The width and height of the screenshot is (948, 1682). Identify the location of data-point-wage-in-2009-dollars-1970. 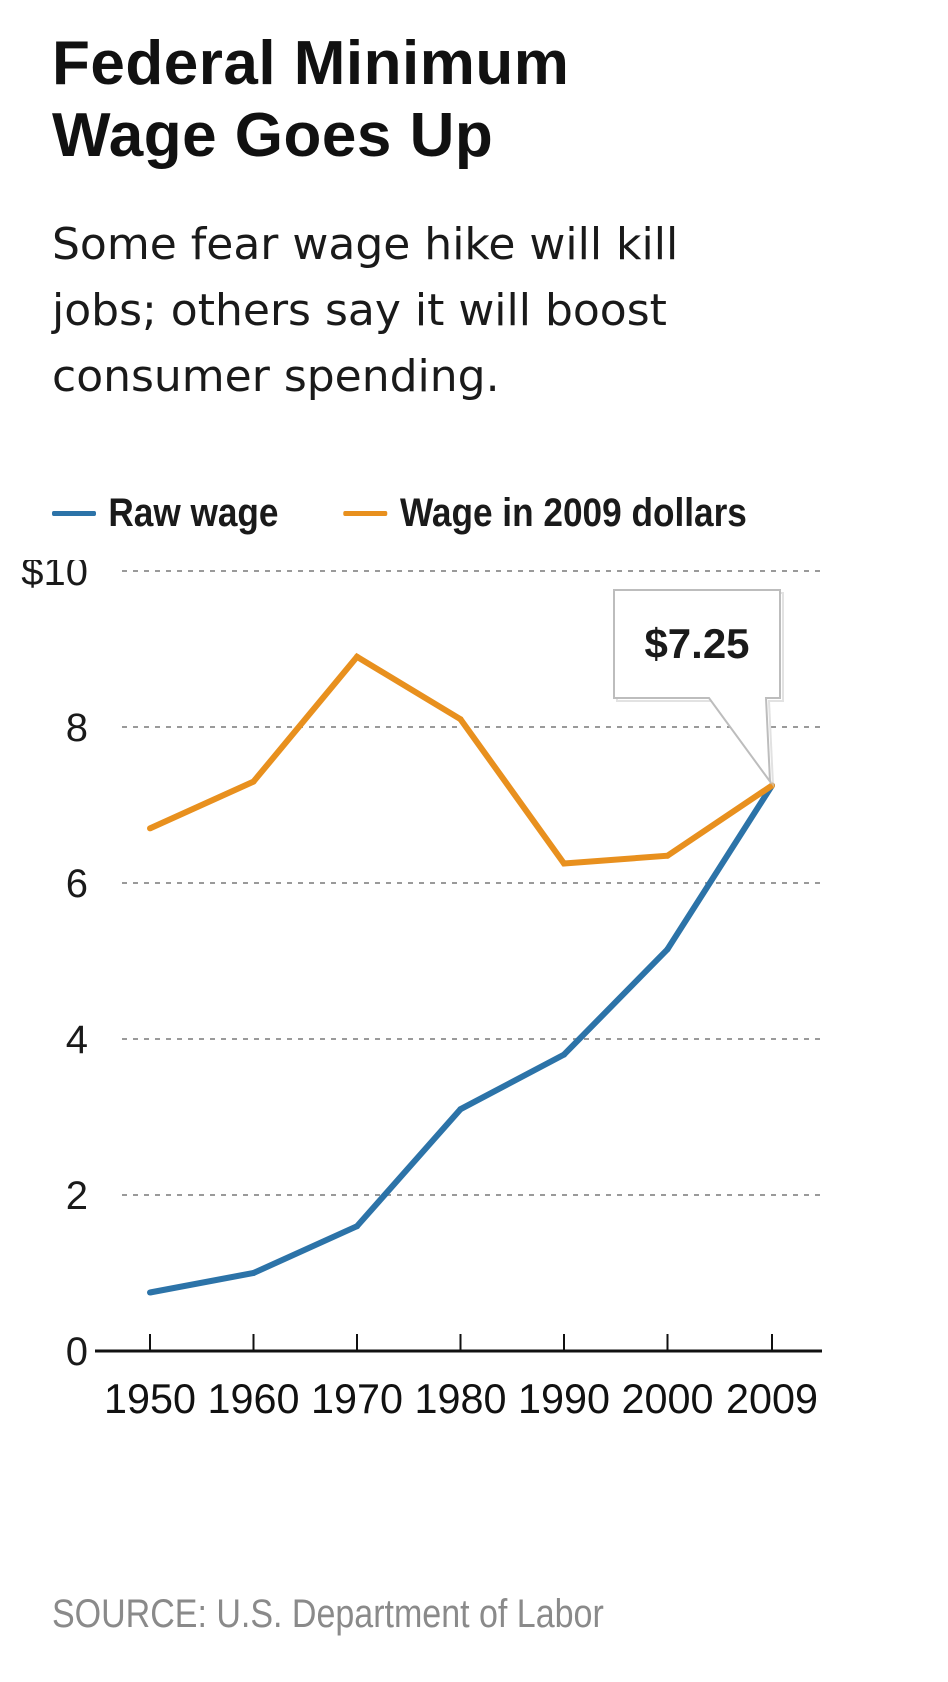
(357, 656).